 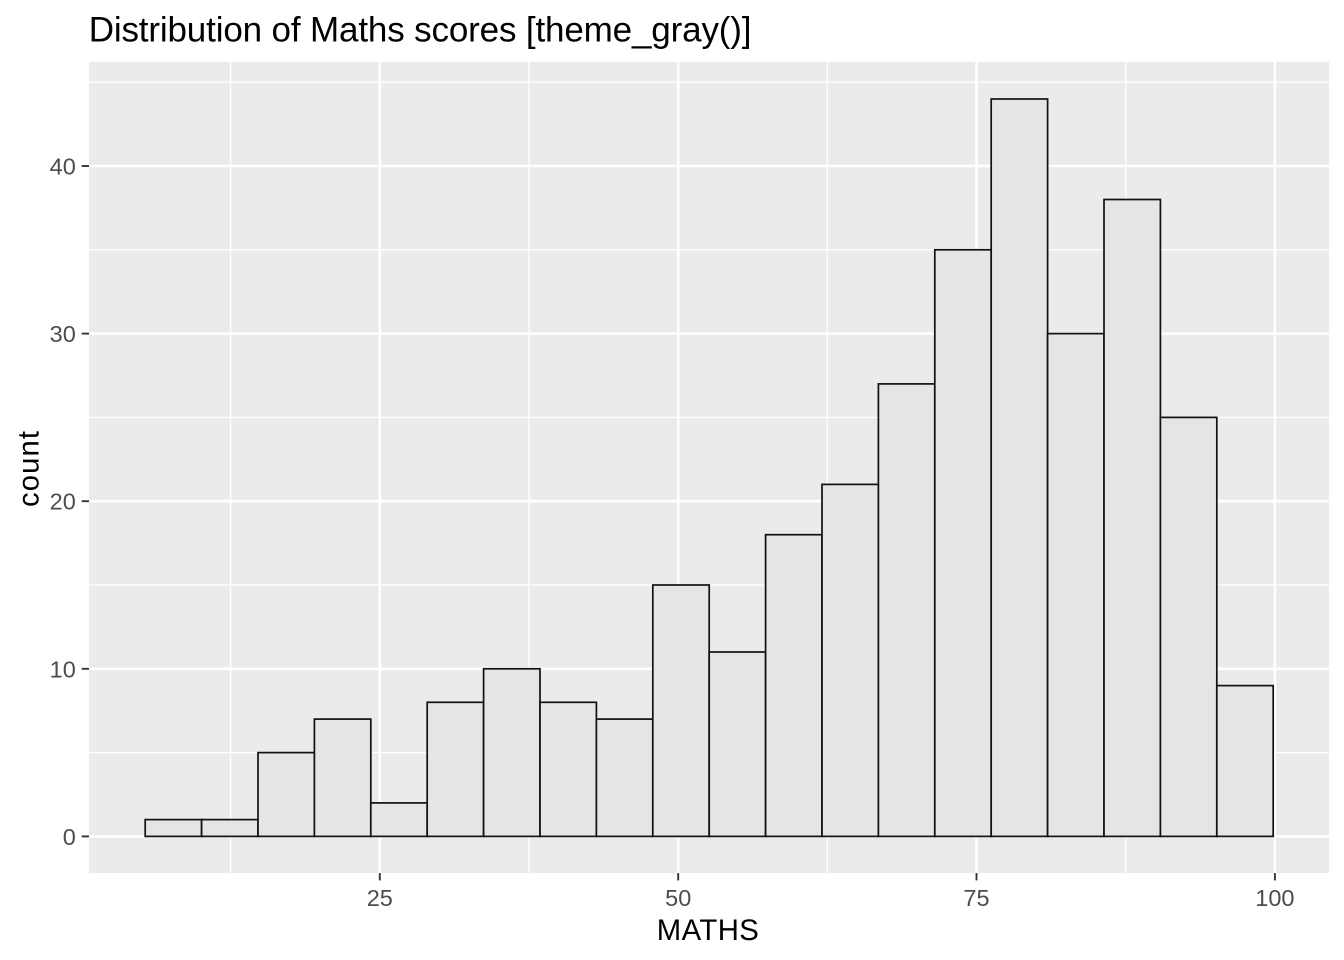 What do you see at coordinates (29, 469) in the screenshot?
I see `svg-text: count` at bounding box center [29, 469].